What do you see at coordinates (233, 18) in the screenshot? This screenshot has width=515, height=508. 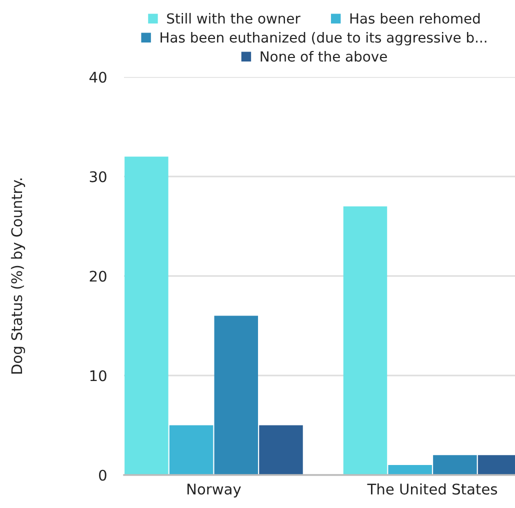 I see `legend-label: Still with the owner` at bounding box center [233, 18].